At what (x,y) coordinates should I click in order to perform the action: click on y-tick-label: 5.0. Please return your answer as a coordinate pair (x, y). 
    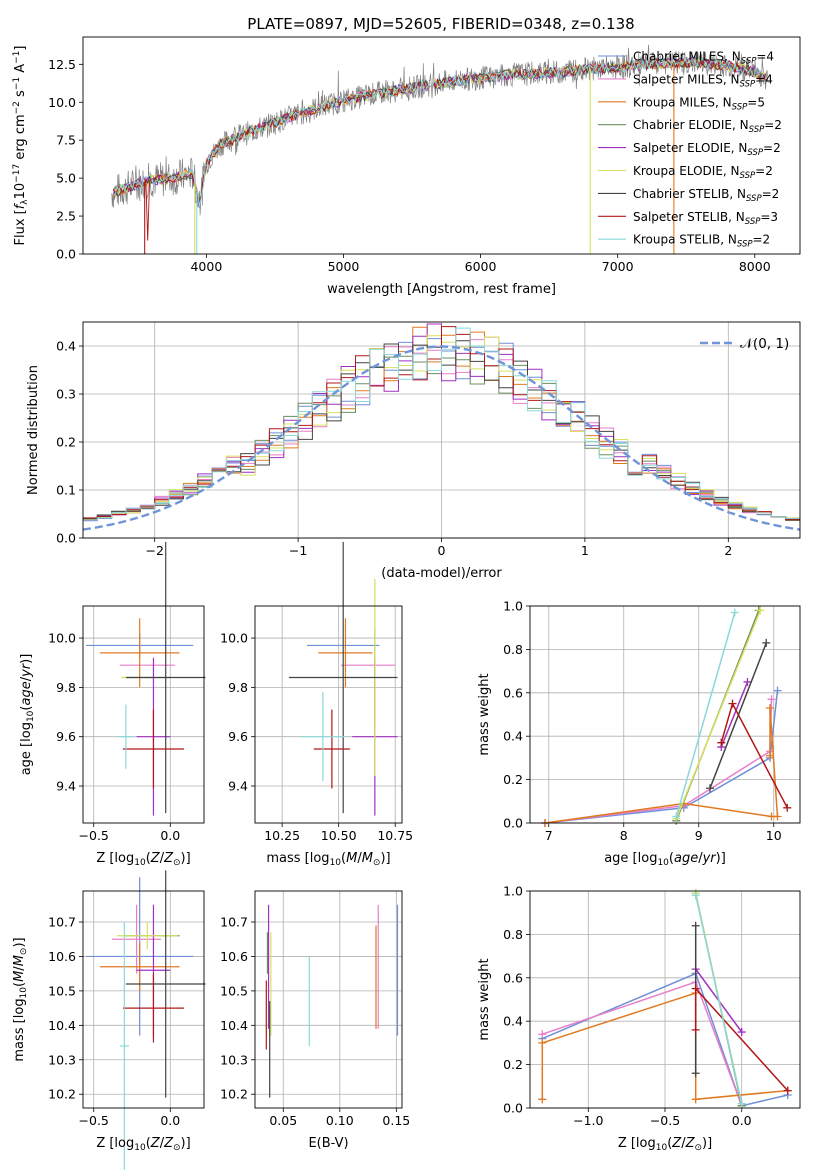
    Looking at the image, I should click on (66, 178).